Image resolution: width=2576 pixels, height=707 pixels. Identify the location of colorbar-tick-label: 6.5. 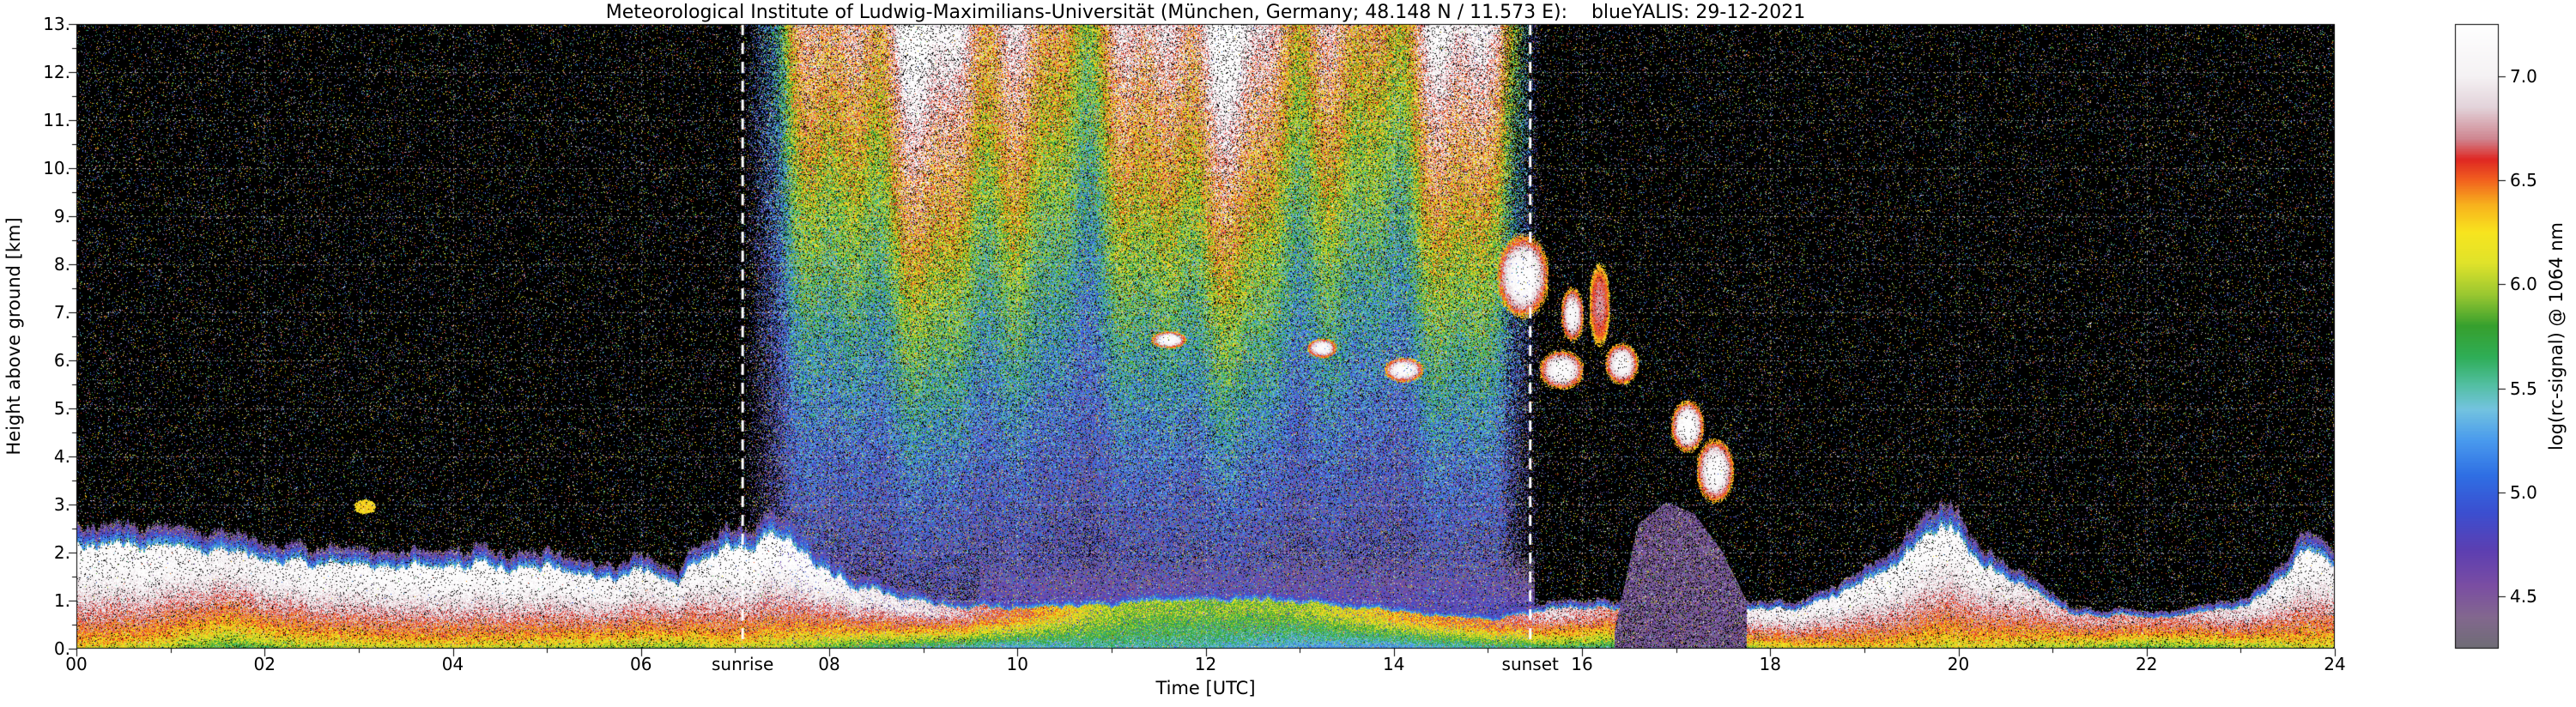
(2523, 180).